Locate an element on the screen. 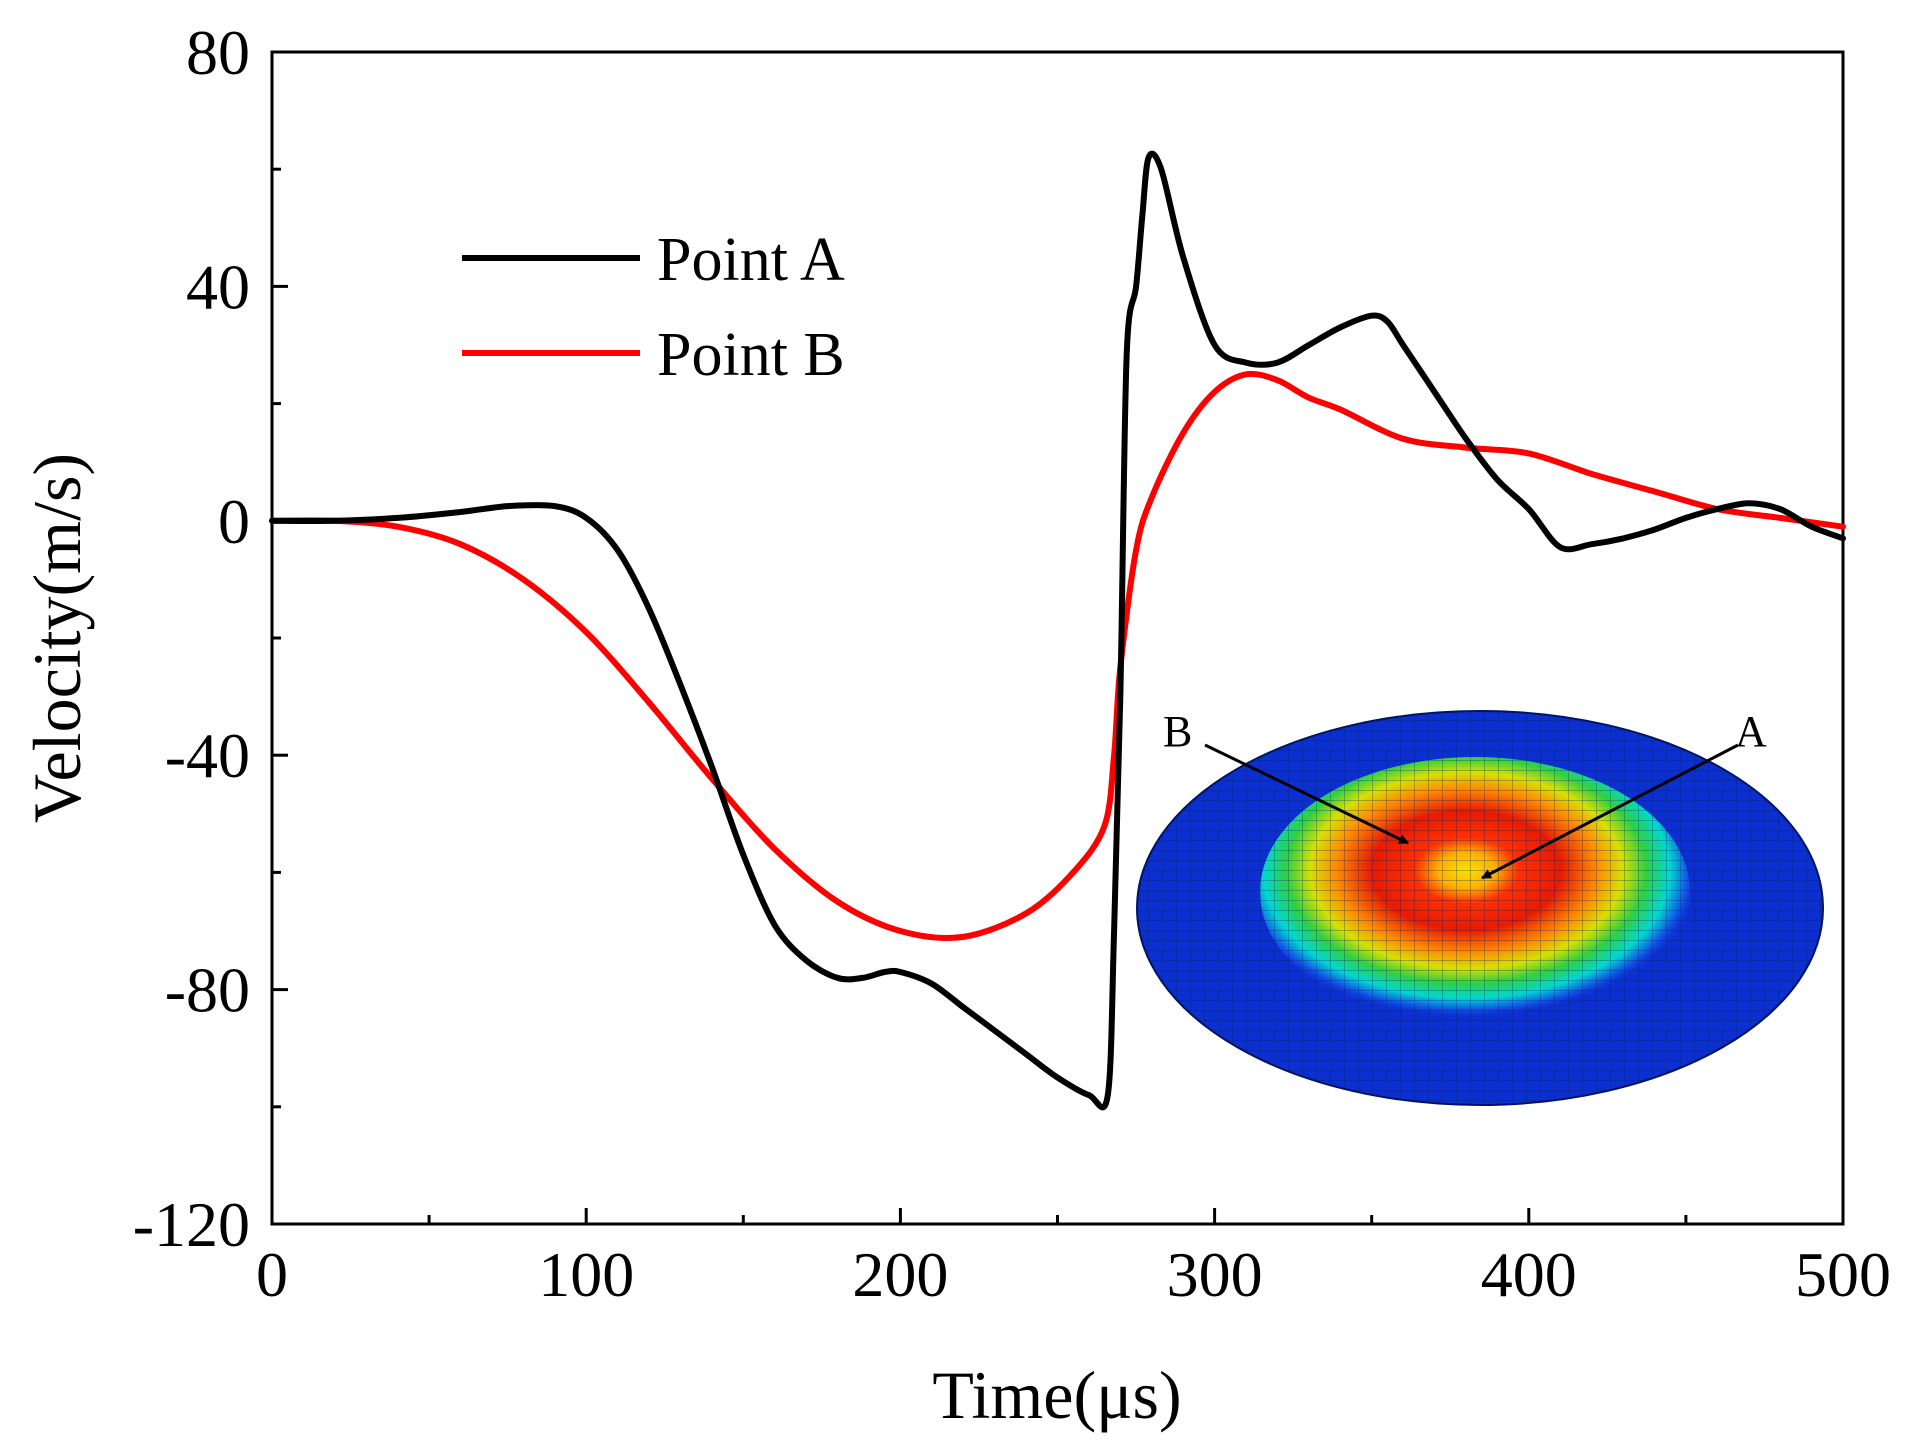 The height and width of the screenshot is (1454, 1915). y-tick-label--80: -80 is located at coordinates (207, 990).